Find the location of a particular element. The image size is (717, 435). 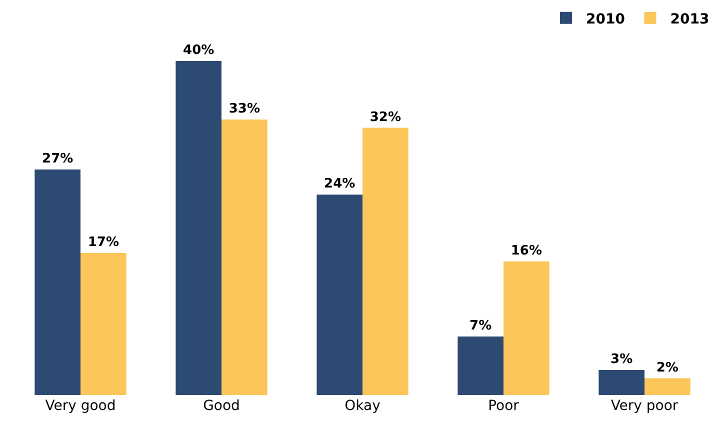

x-tick-label: Poor is located at coordinates (504, 406).